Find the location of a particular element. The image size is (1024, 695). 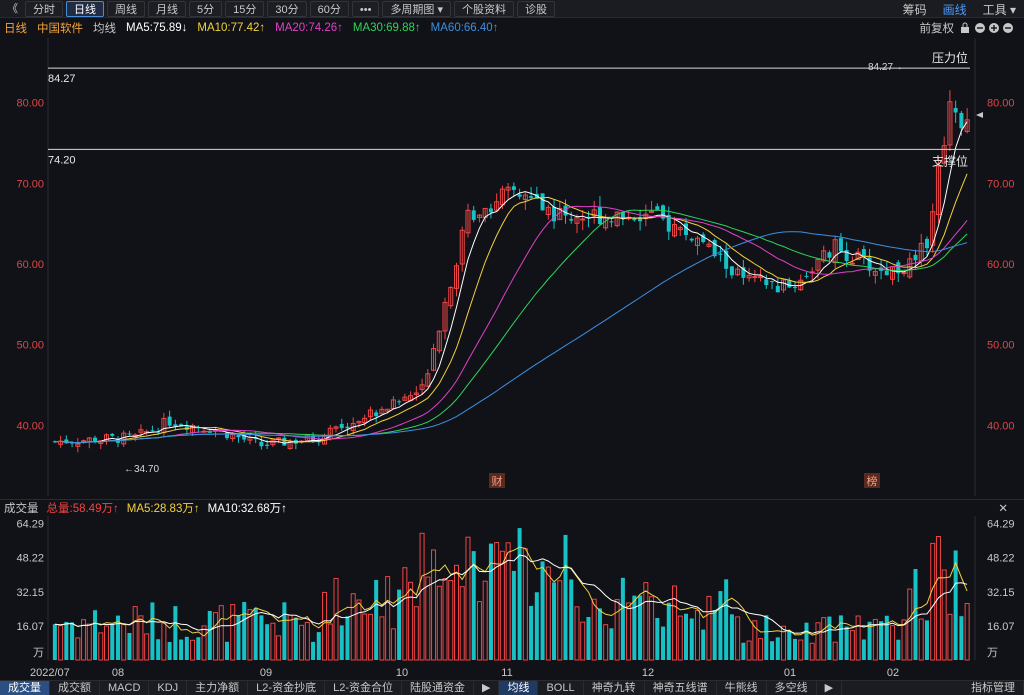

indicator-tab: 均线 is located at coordinates (519, 687).